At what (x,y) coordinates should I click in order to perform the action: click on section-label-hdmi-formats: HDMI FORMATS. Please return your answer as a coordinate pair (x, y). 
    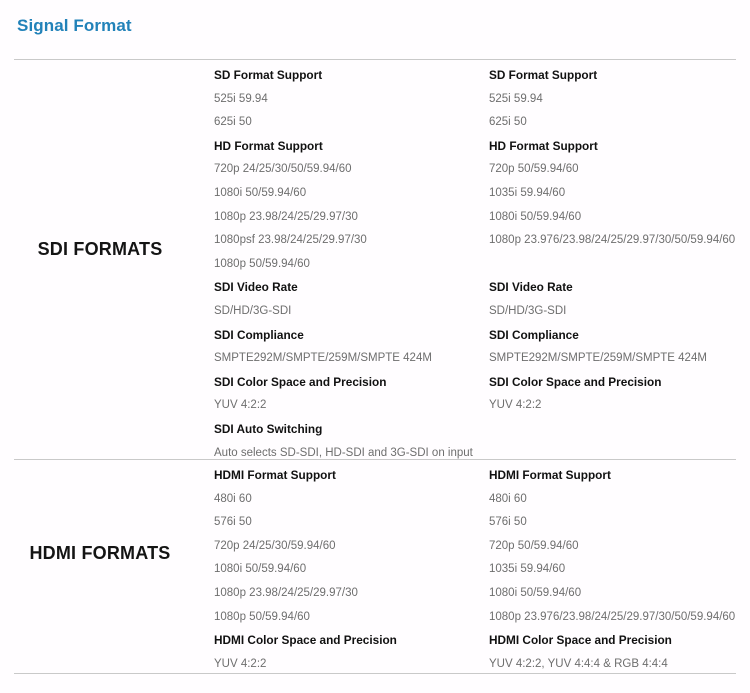
    Looking at the image, I should click on (100, 553).